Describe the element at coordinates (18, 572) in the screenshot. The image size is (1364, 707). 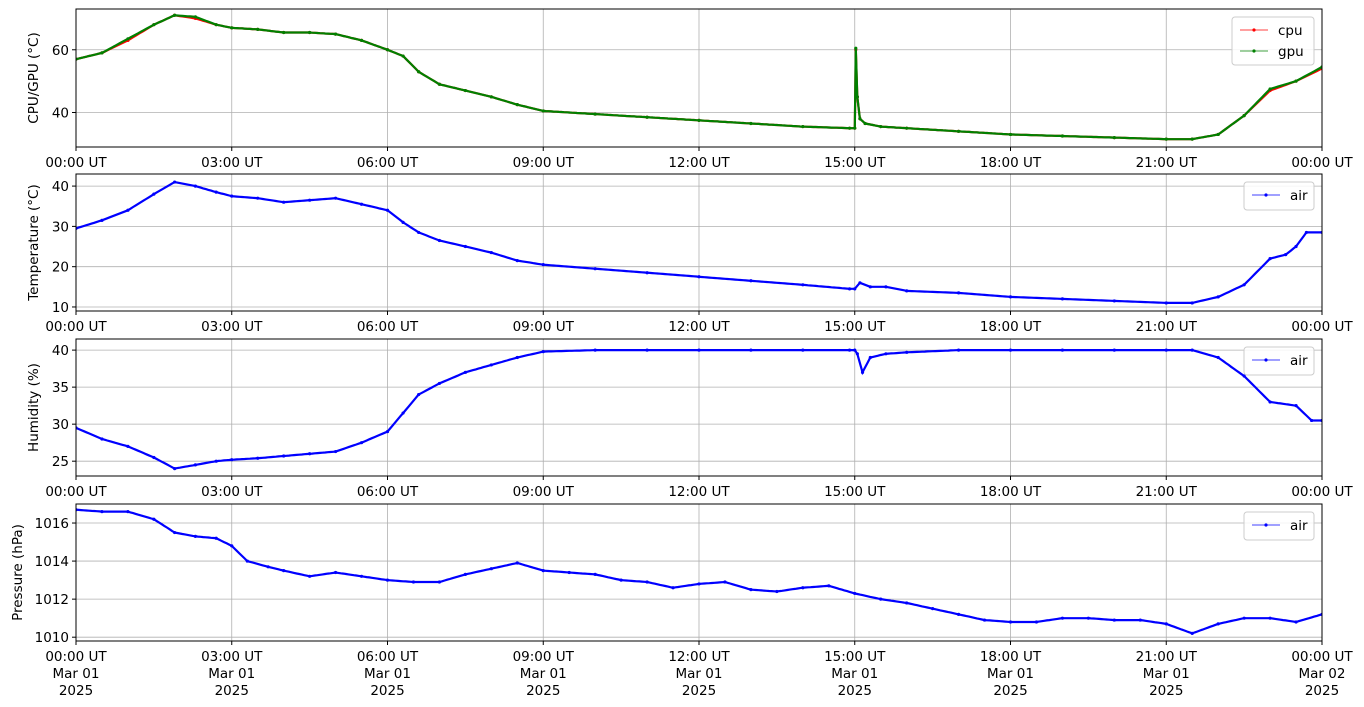
I see `y-axis-label: Pressure (hPa)` at that location.